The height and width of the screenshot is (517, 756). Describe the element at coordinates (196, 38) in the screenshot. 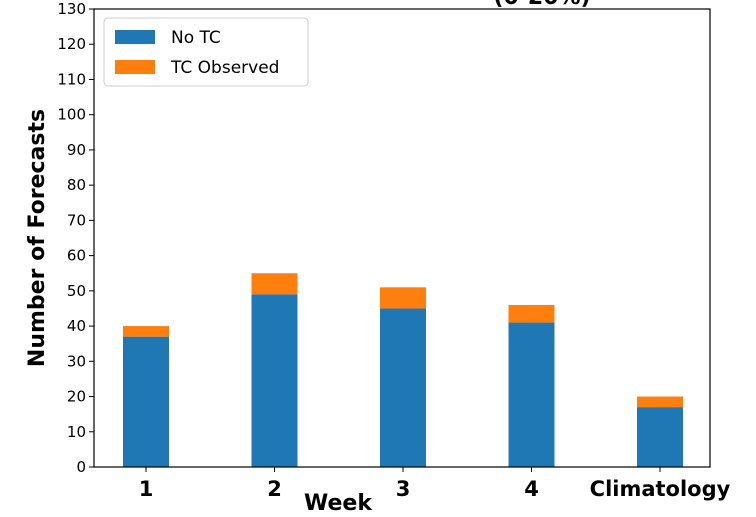

I see `legend-label-no-tc: No TC` at that location.